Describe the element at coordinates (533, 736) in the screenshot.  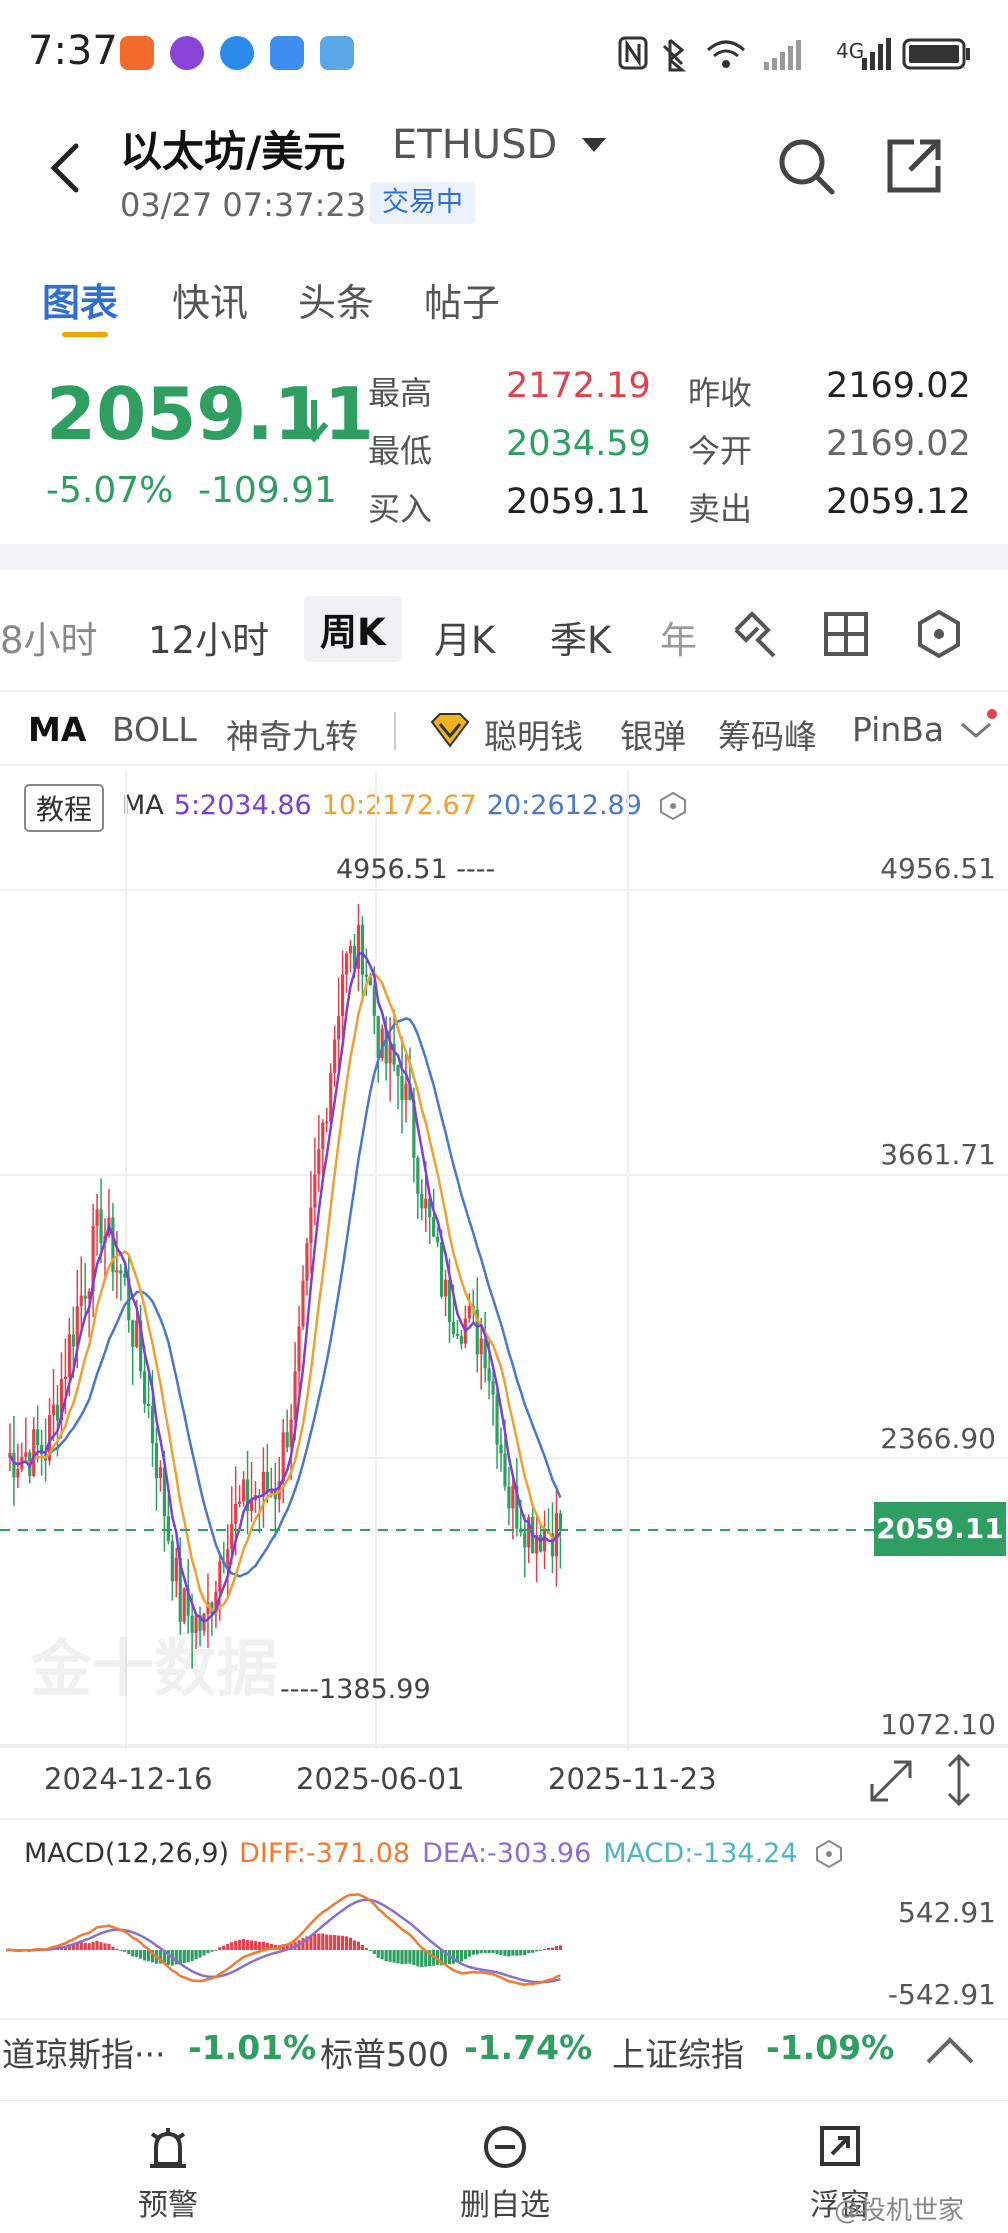
I see `indicator-smart-money: 聪明钱` at that location.